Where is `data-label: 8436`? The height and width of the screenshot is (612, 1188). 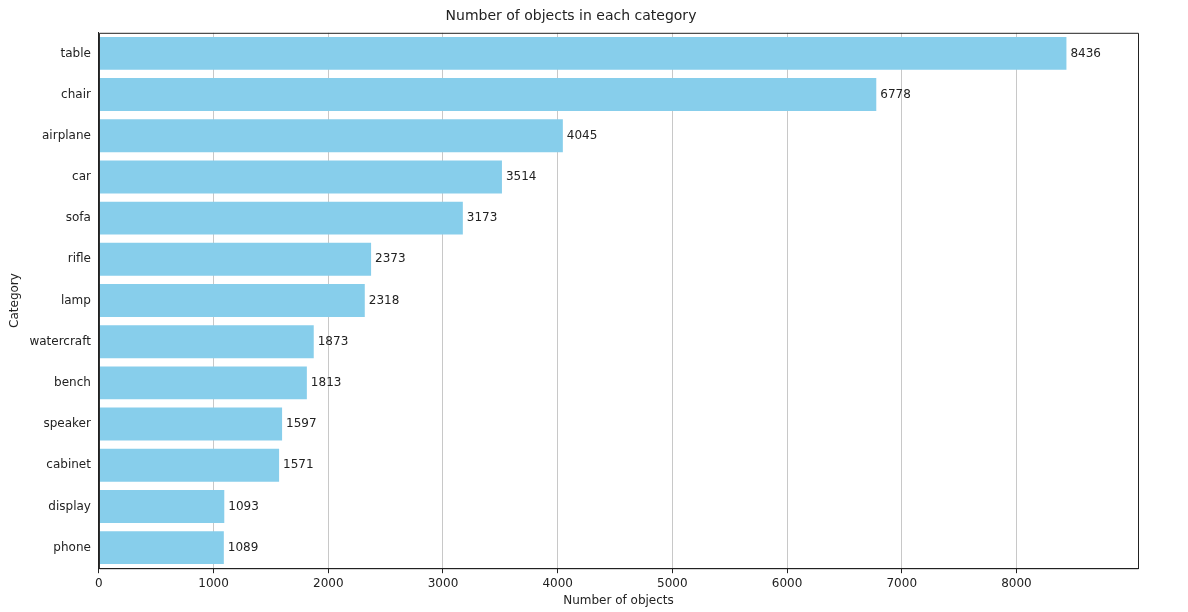
data-label: 8436 is located at coordinates (1085, 52).